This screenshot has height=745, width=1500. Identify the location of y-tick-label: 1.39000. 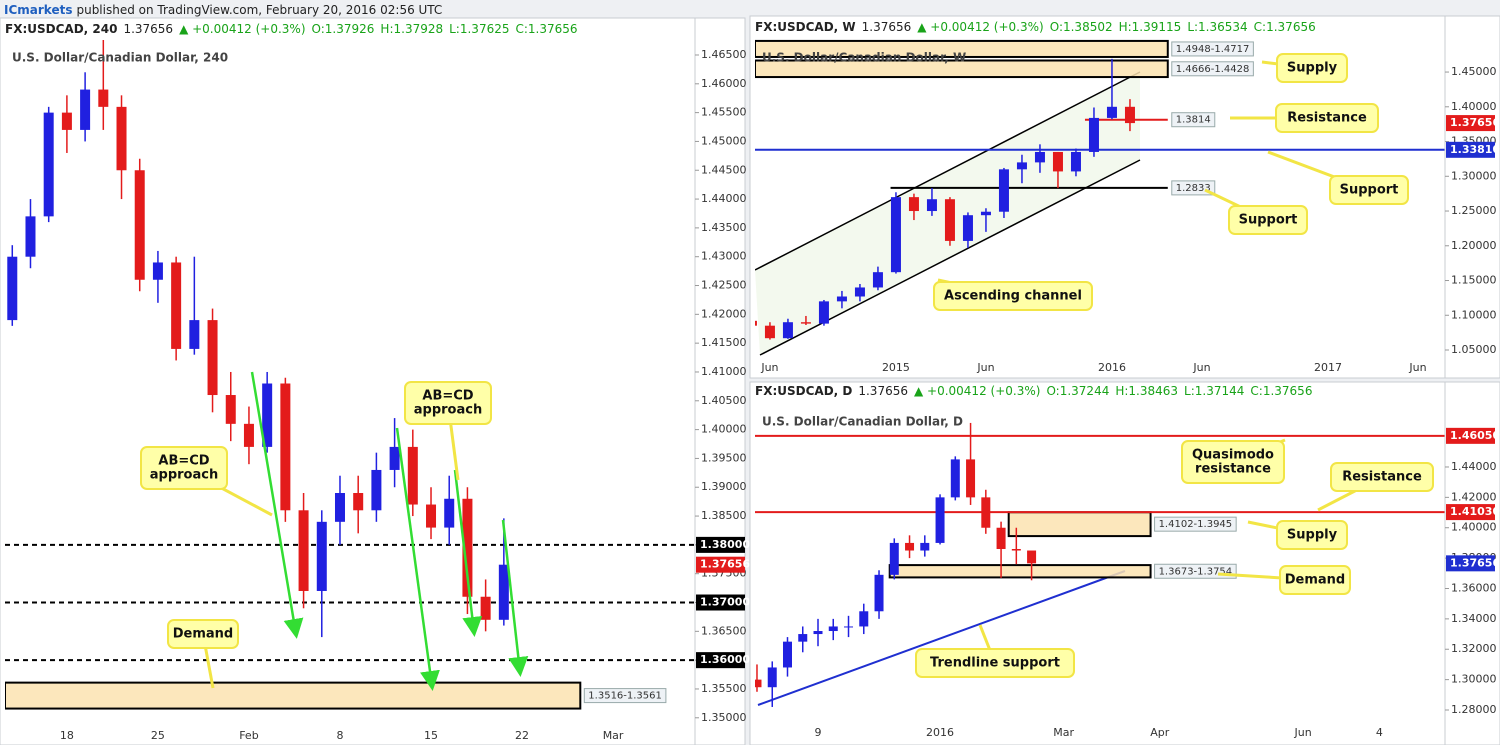
(724, 486).